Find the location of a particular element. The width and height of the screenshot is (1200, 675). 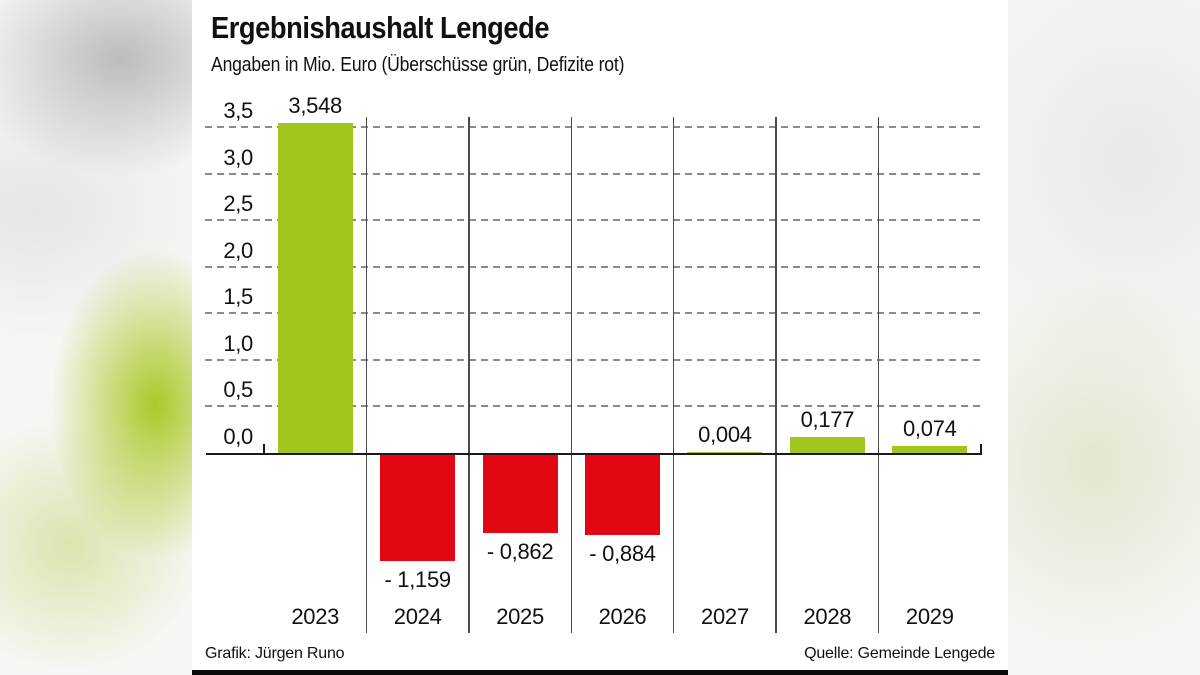

bar-value-label: 3,548 is located at coordinates (315, 105).